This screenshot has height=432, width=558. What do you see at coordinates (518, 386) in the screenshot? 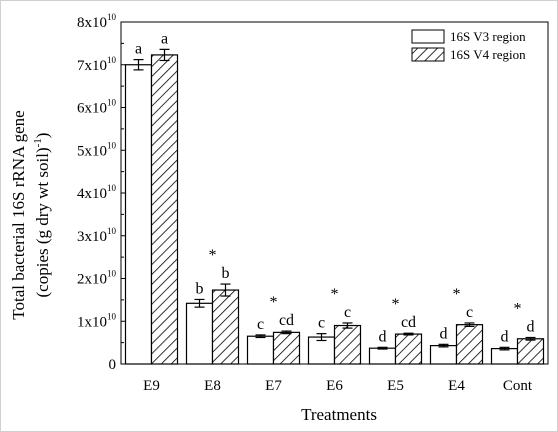
I see `x-tick-label: Cont` at bounding box center [518, 386].